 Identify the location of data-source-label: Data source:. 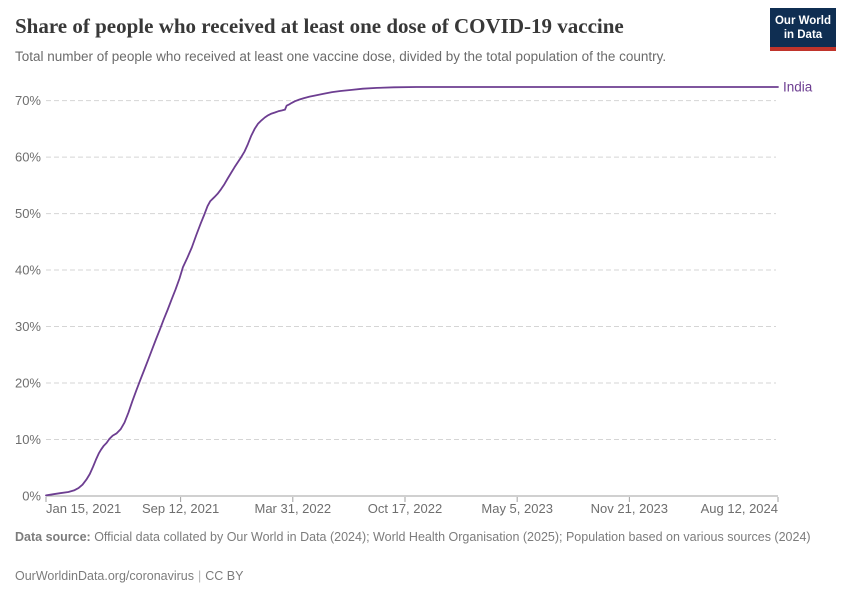
(53, 537).